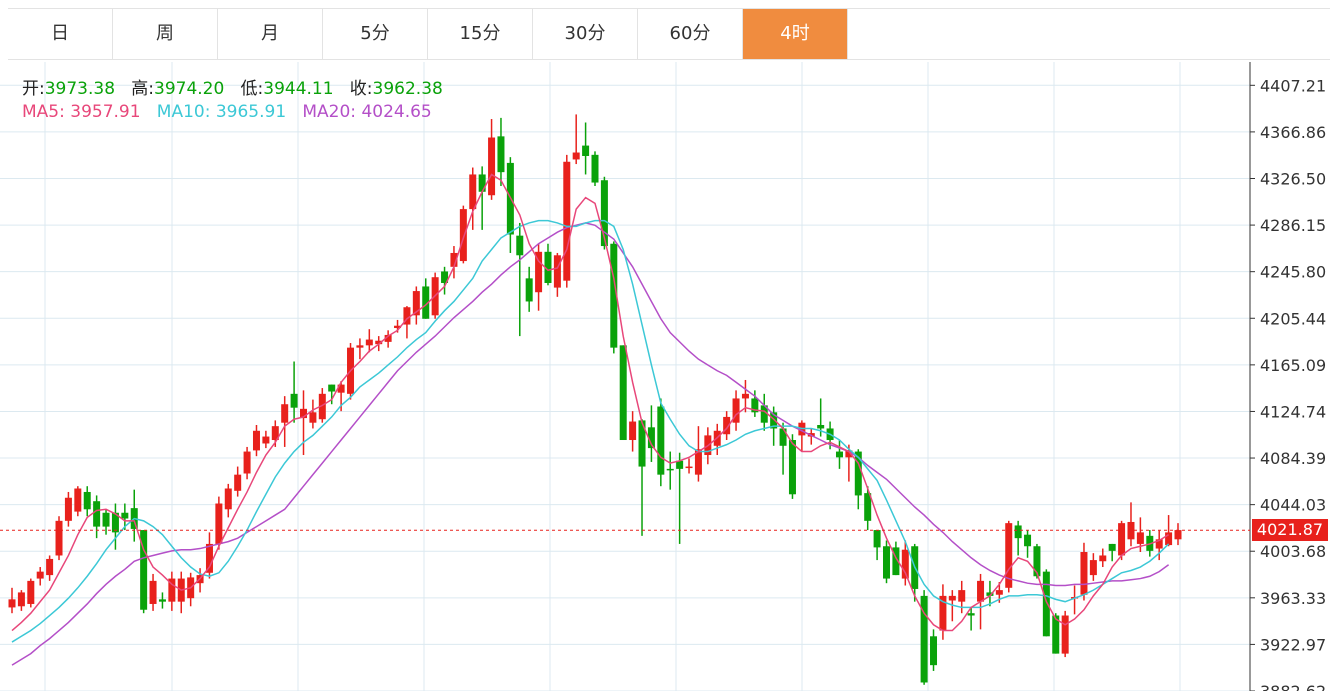 The image size is (1332, 691). I want to click on open-label: 开:, so click(33, 89).